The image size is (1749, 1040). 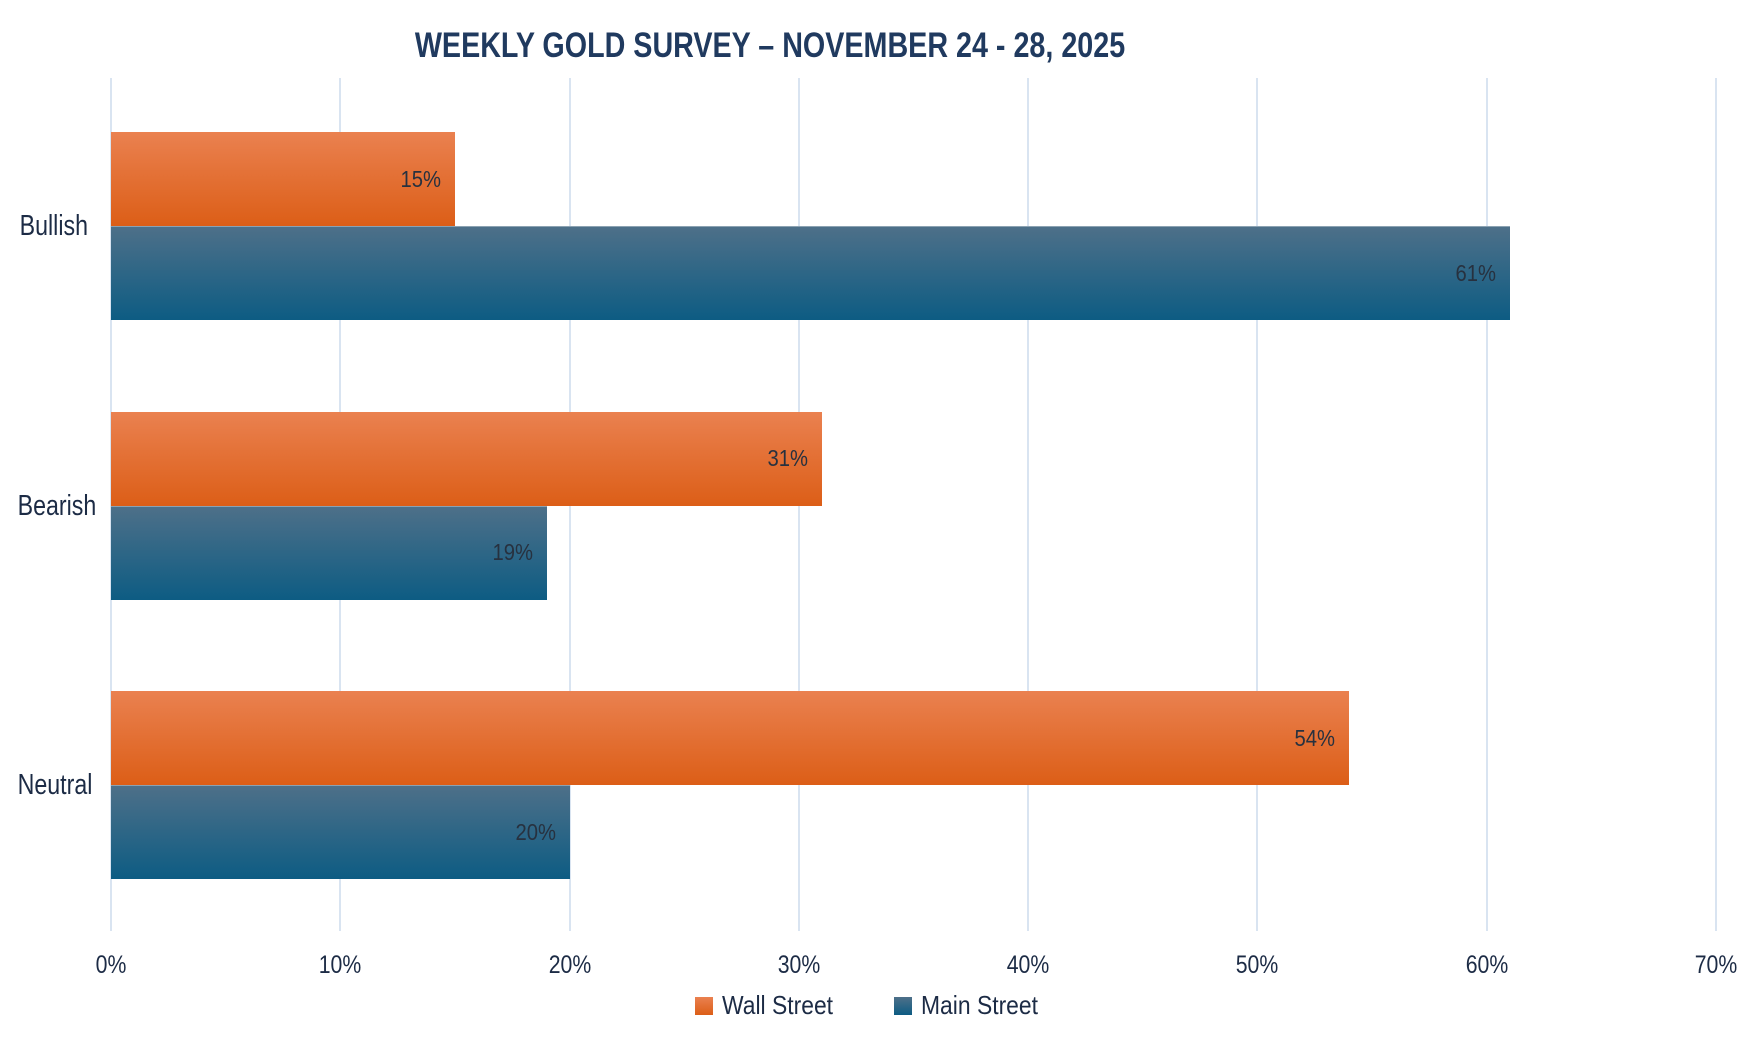 I want to click on legend-label-main-street: Main Street, so click(x=980, y=1005).